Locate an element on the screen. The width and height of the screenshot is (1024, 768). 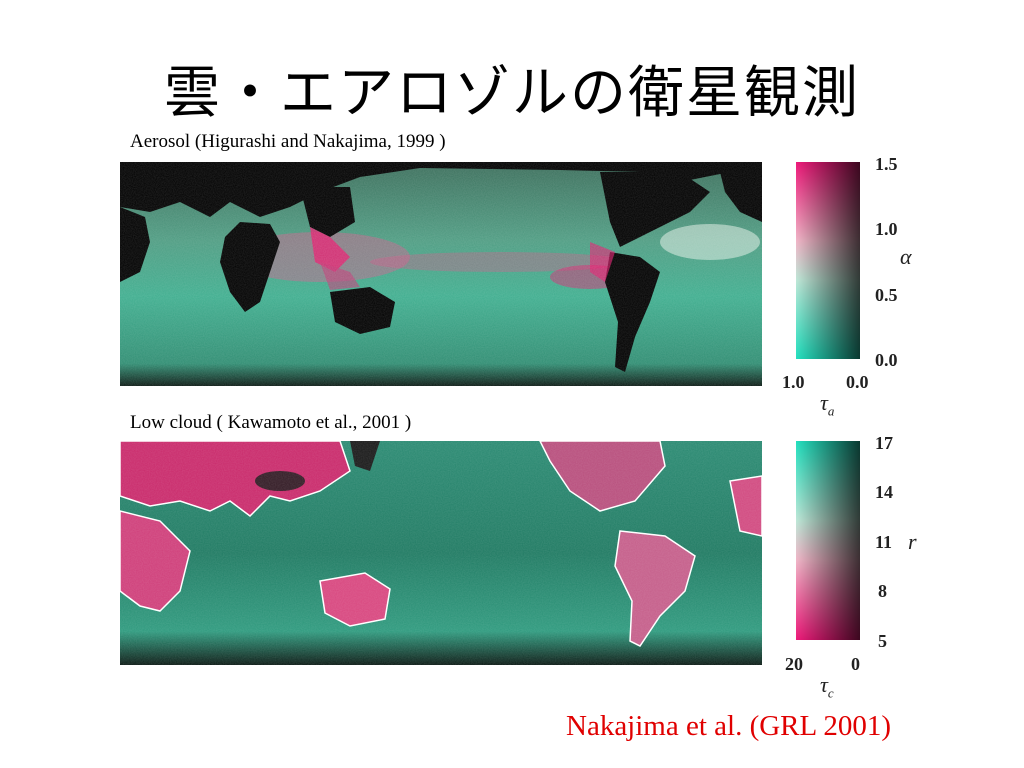
aerosol-colorbar is located at coordinates (828, 260).